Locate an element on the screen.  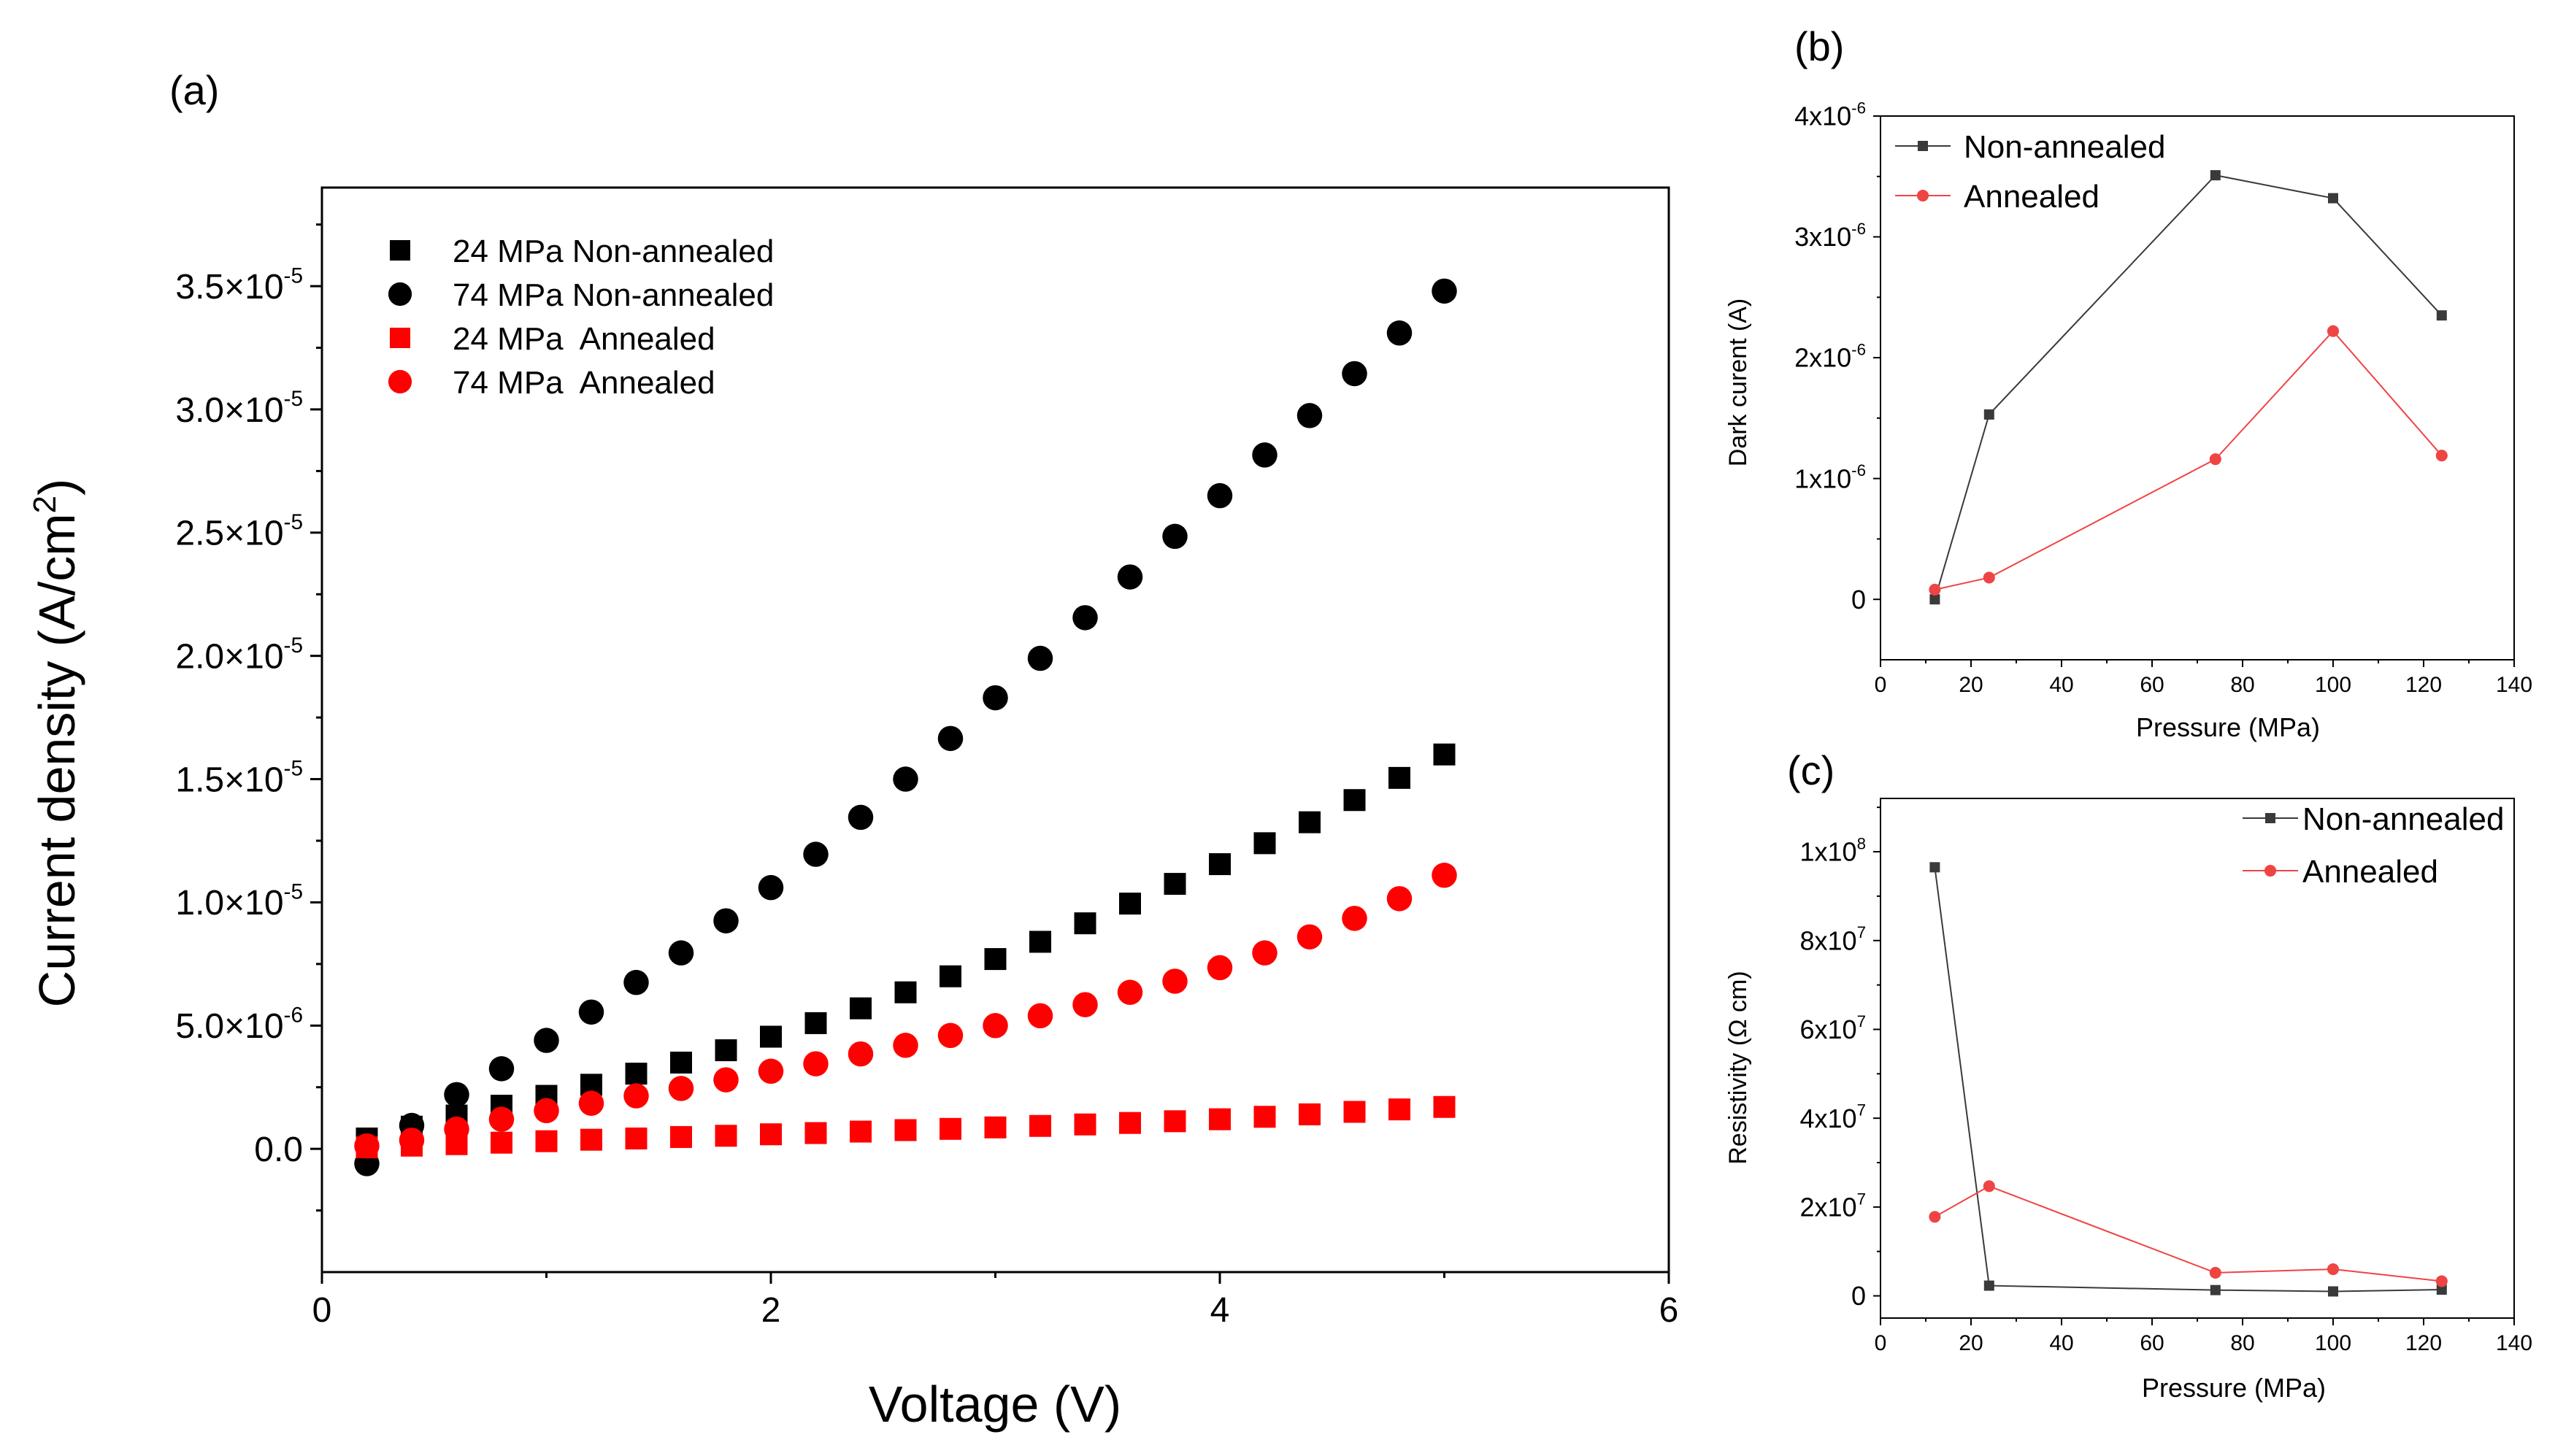
panel-a-y-tick-label: 1.5×10⁻⁵ is located at coordinates (239, 779).